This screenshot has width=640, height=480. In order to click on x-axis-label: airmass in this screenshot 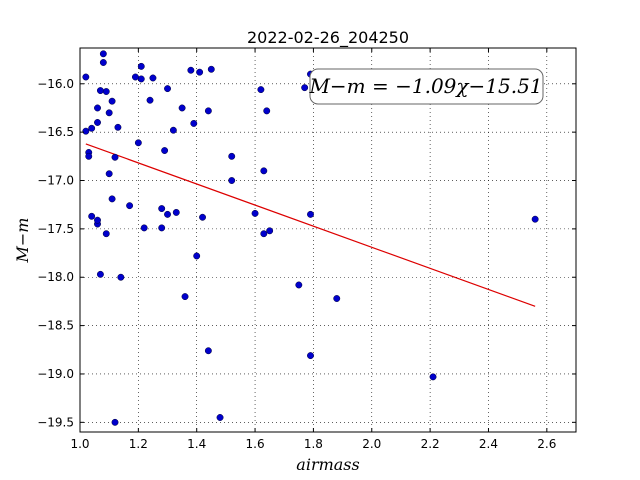, I will do `click(327, 464)`.